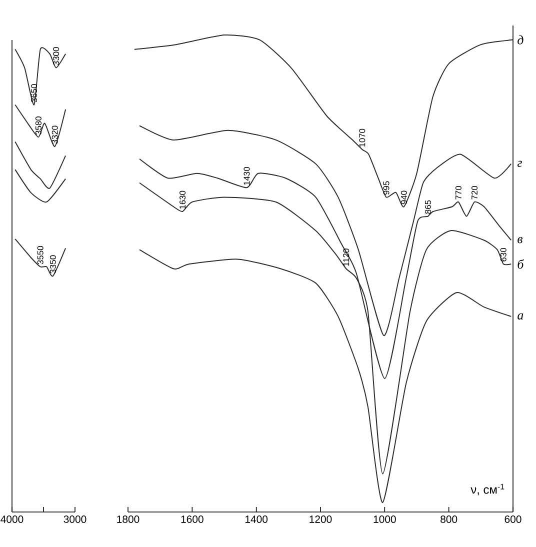 The image size is (536, 547). What do you see at coordinates (321, 519) in the screenshot?
I see `x-tick-label: 1200` at bounding box center [321, 519].